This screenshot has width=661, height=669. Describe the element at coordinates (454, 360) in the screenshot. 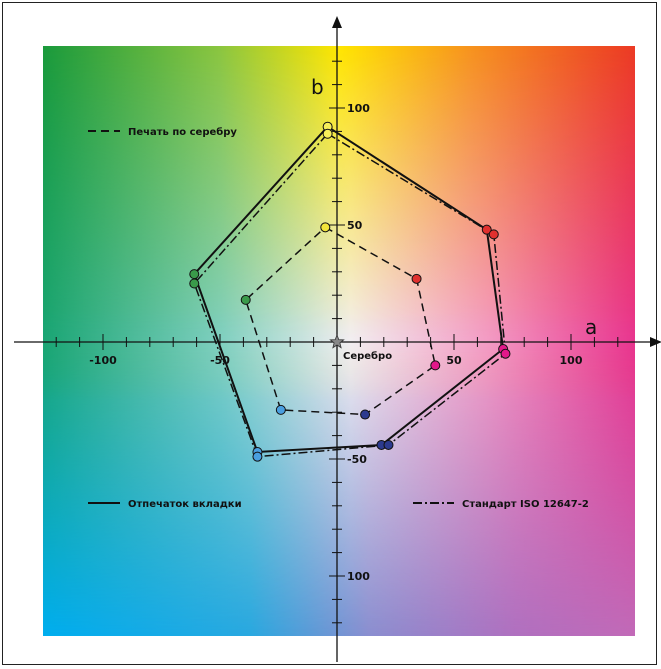

I see `x-tick-label: 50` at that location.